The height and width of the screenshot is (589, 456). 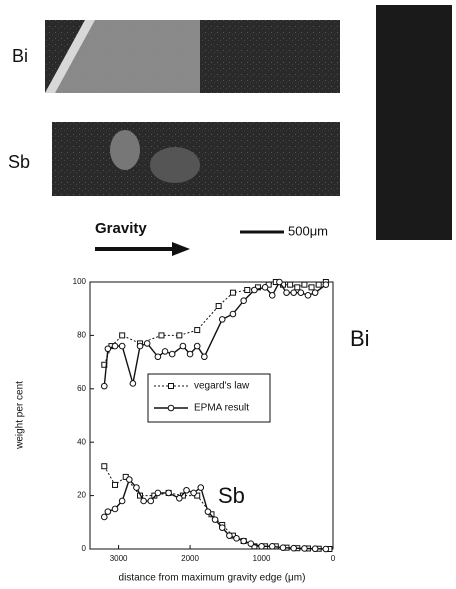 What do you see at coordinates (209, 398) in the screenshot?
I see `legend` at bounding box center [209, 398].